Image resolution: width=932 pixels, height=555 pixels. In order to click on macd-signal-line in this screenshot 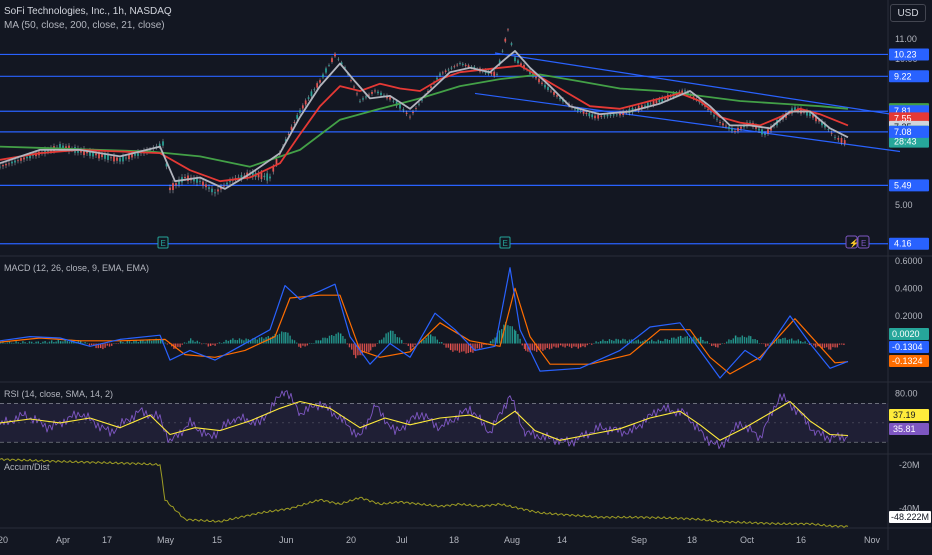, I will do `click(424, 331)`.